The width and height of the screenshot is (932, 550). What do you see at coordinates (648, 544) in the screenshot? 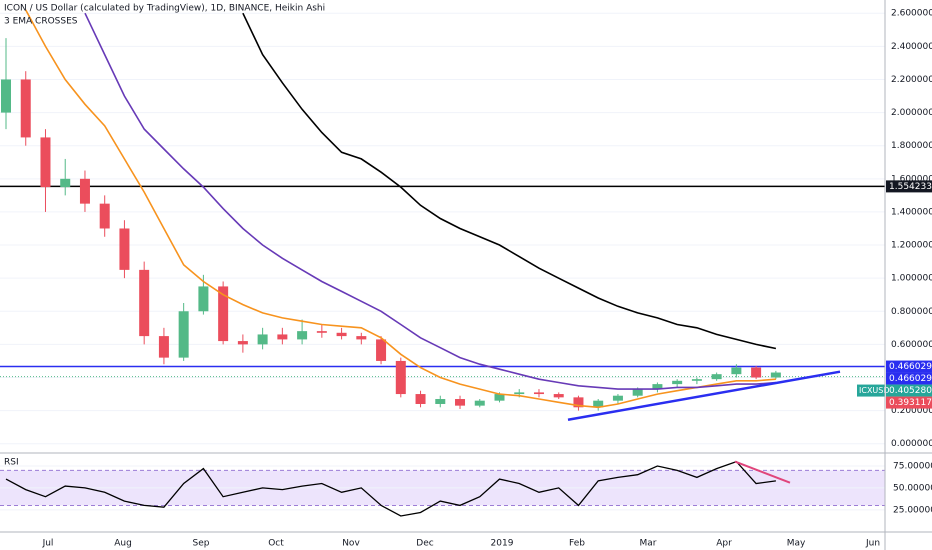
I see `x-tick-label: Mar` at bounding box center [648, 544].